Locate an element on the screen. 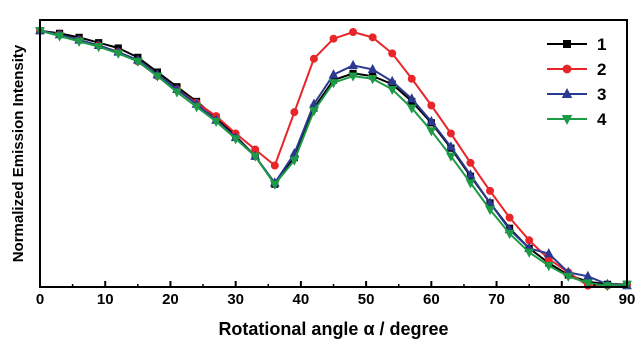 Image resolution: width=639 pixels, height=342 pixels. legend-entry-4: 4 is located at coordinates (577, 119).